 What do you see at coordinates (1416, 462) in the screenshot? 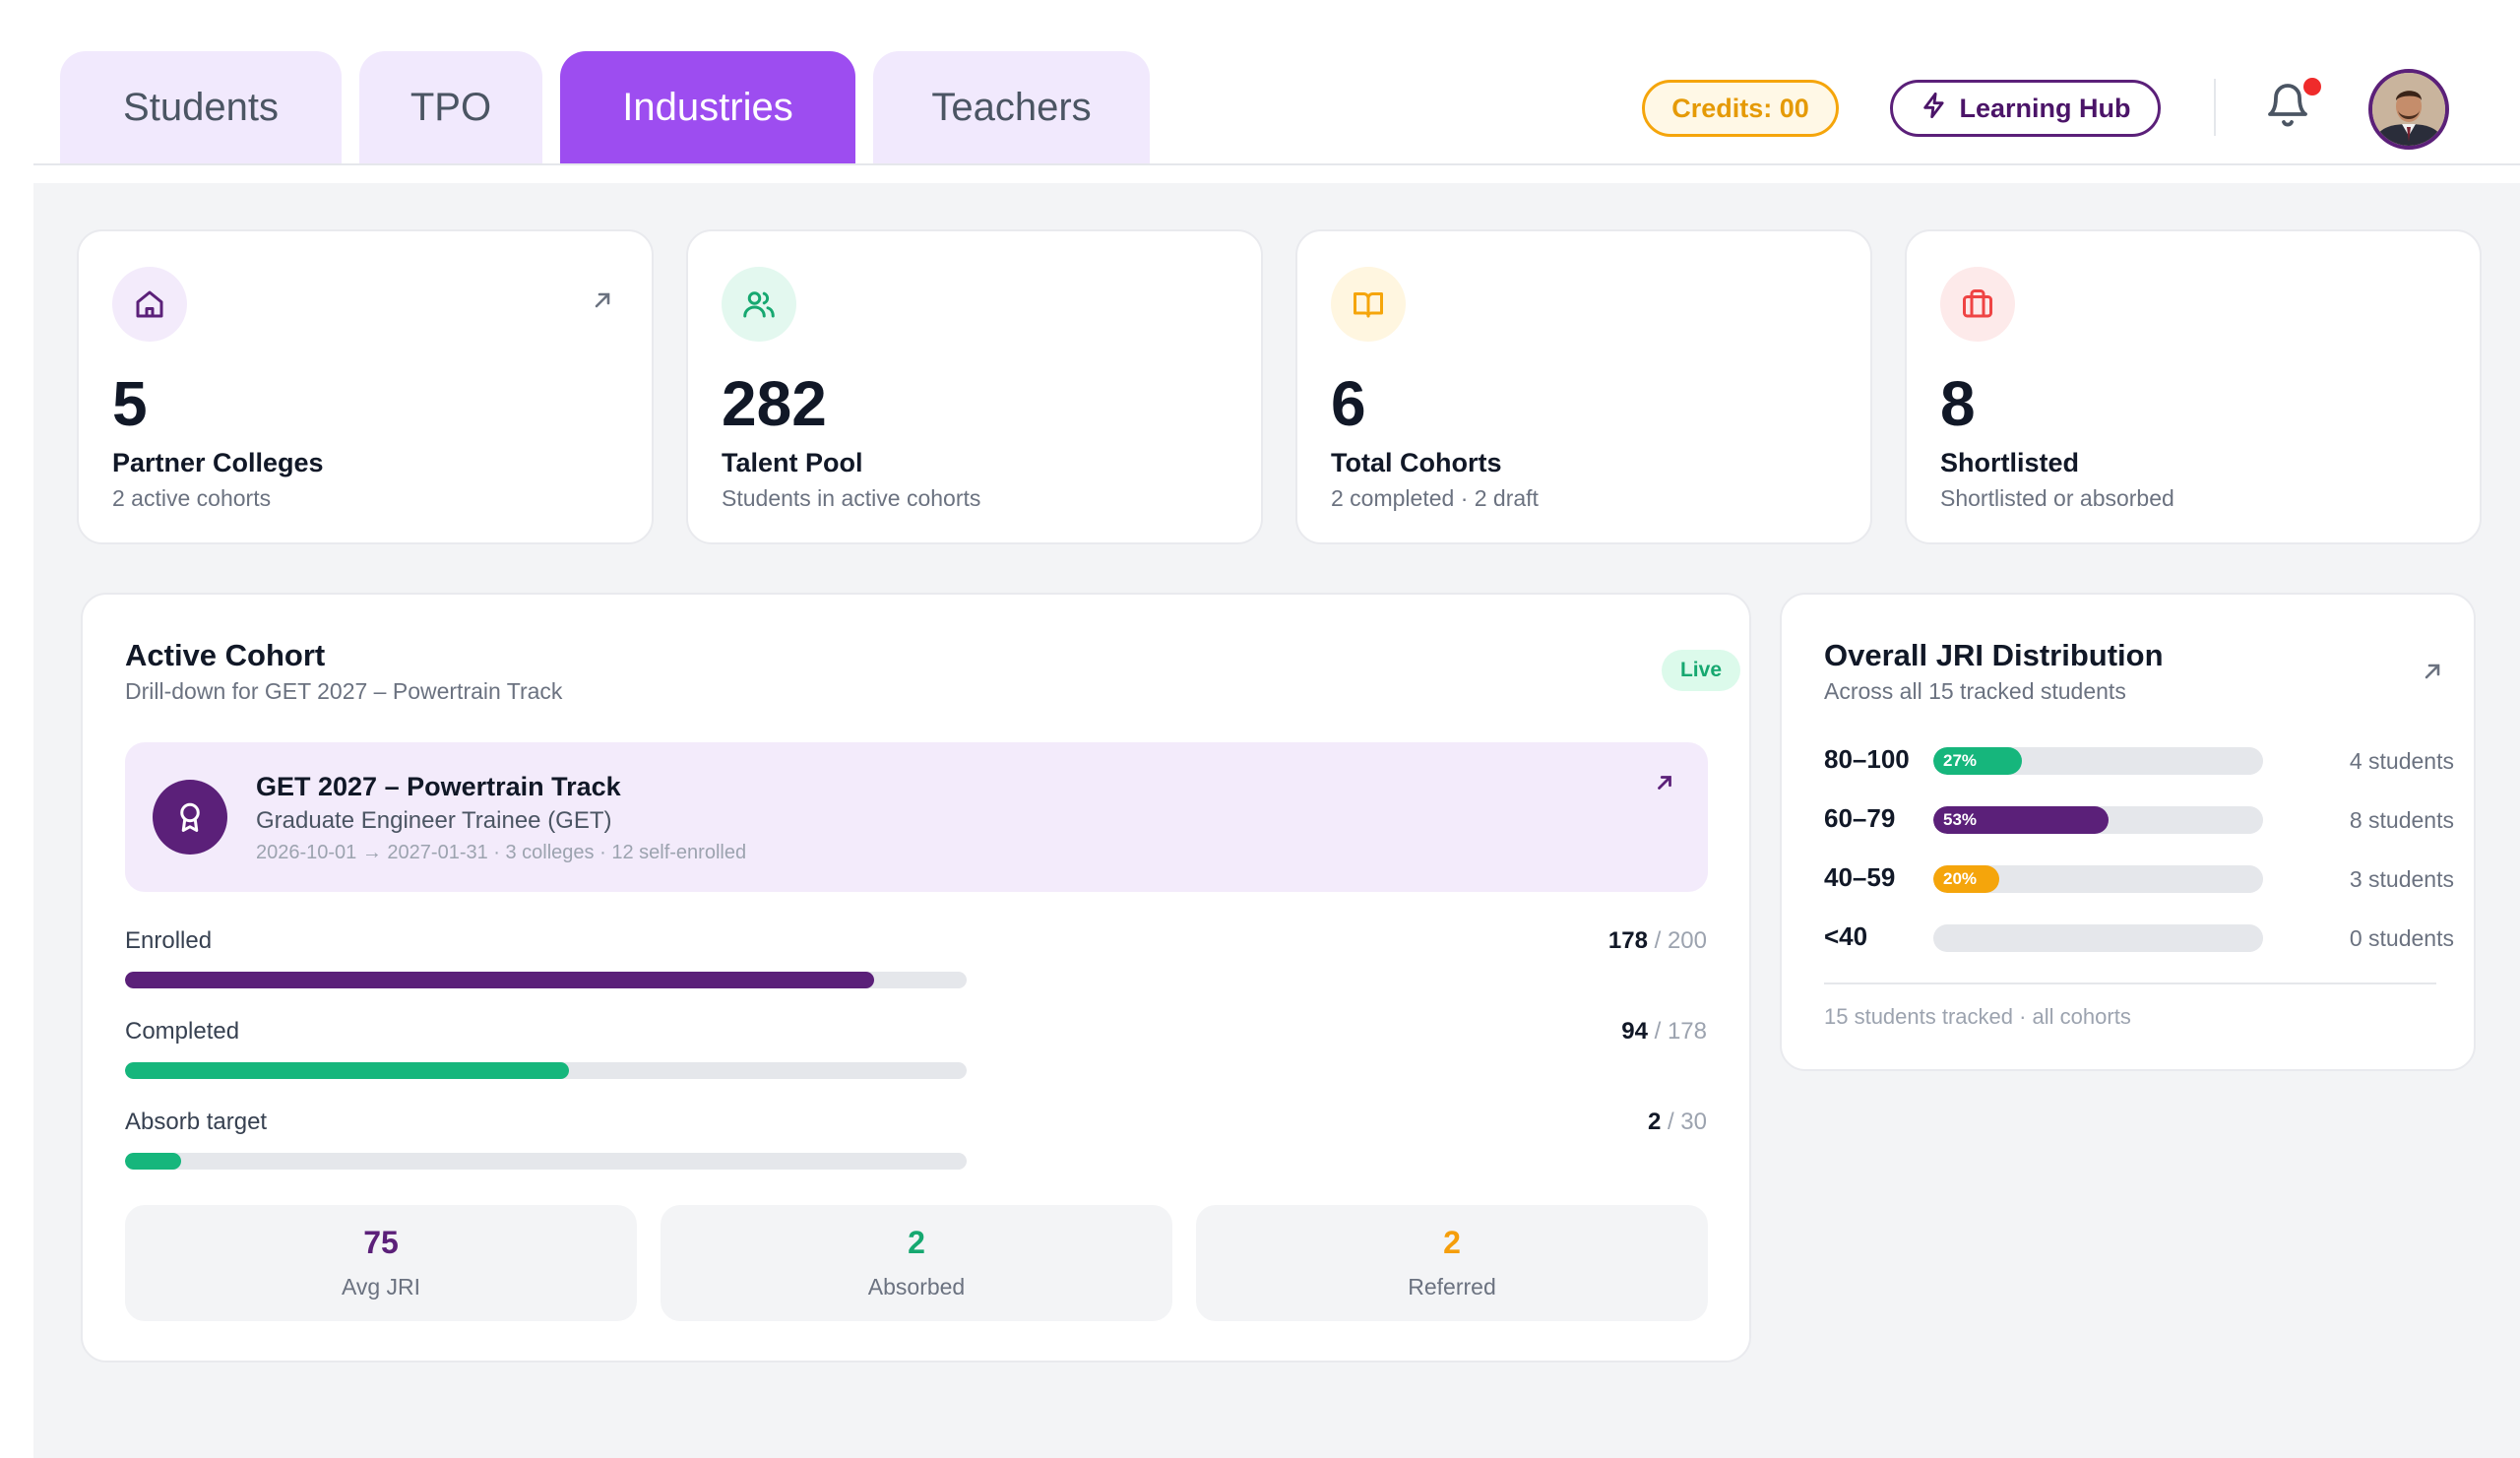
I see `stat-label: Total Cohorts` at bounding box center [1416, 462].